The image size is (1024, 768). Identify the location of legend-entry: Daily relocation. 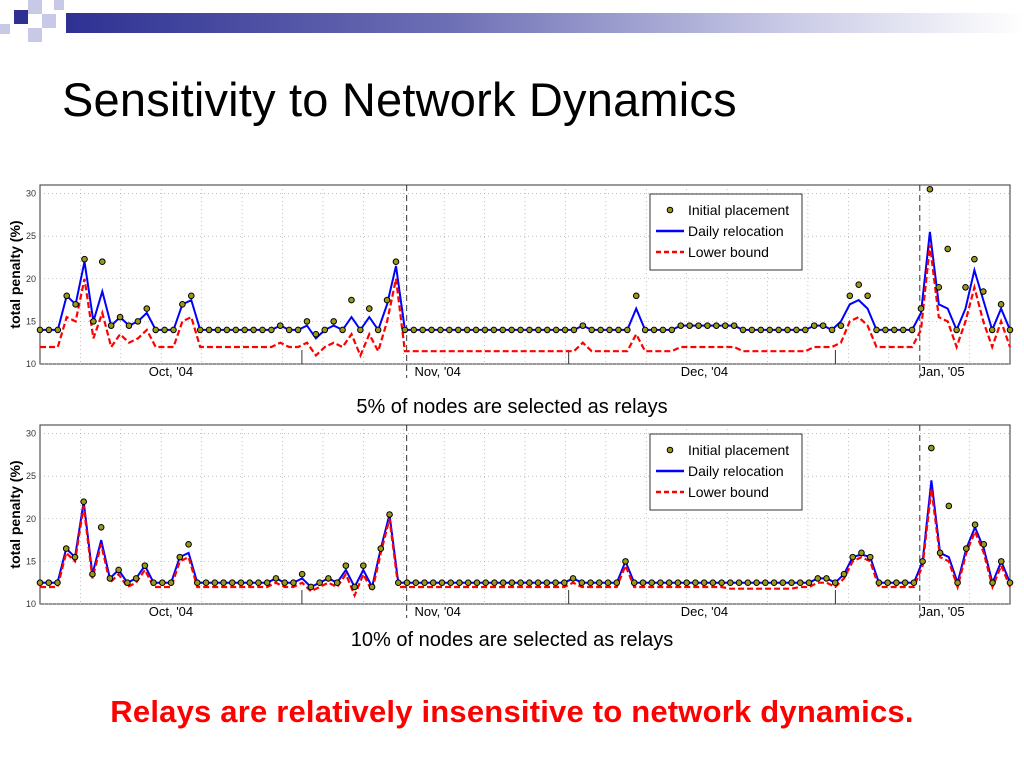
(736, 471).